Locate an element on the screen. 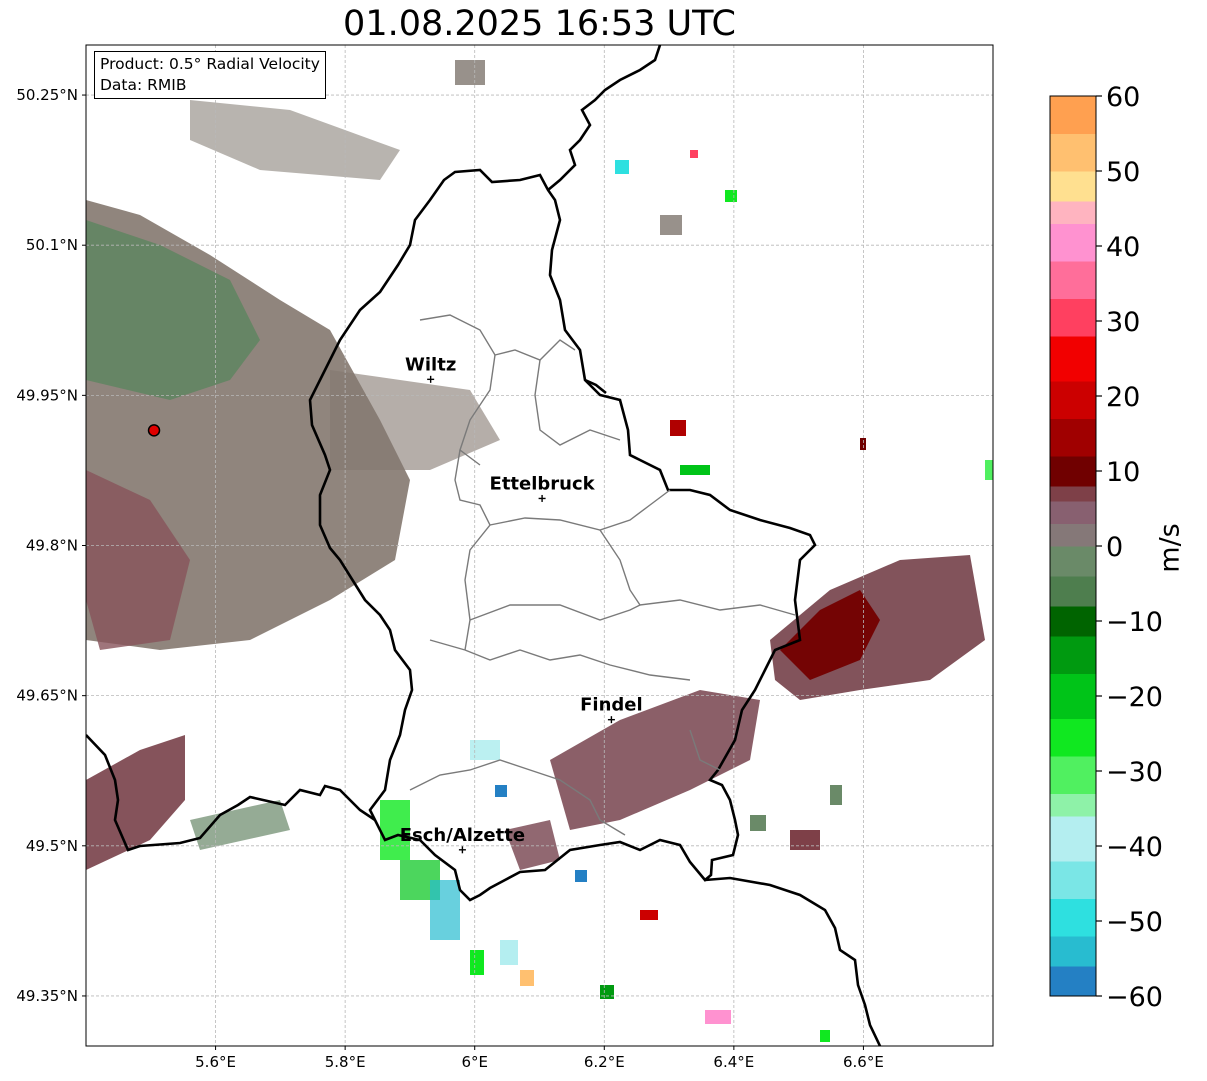 This screenshot has height=1081, width=1207. colorbar-tick-label: 30 is located at coordinates (1123, 322).